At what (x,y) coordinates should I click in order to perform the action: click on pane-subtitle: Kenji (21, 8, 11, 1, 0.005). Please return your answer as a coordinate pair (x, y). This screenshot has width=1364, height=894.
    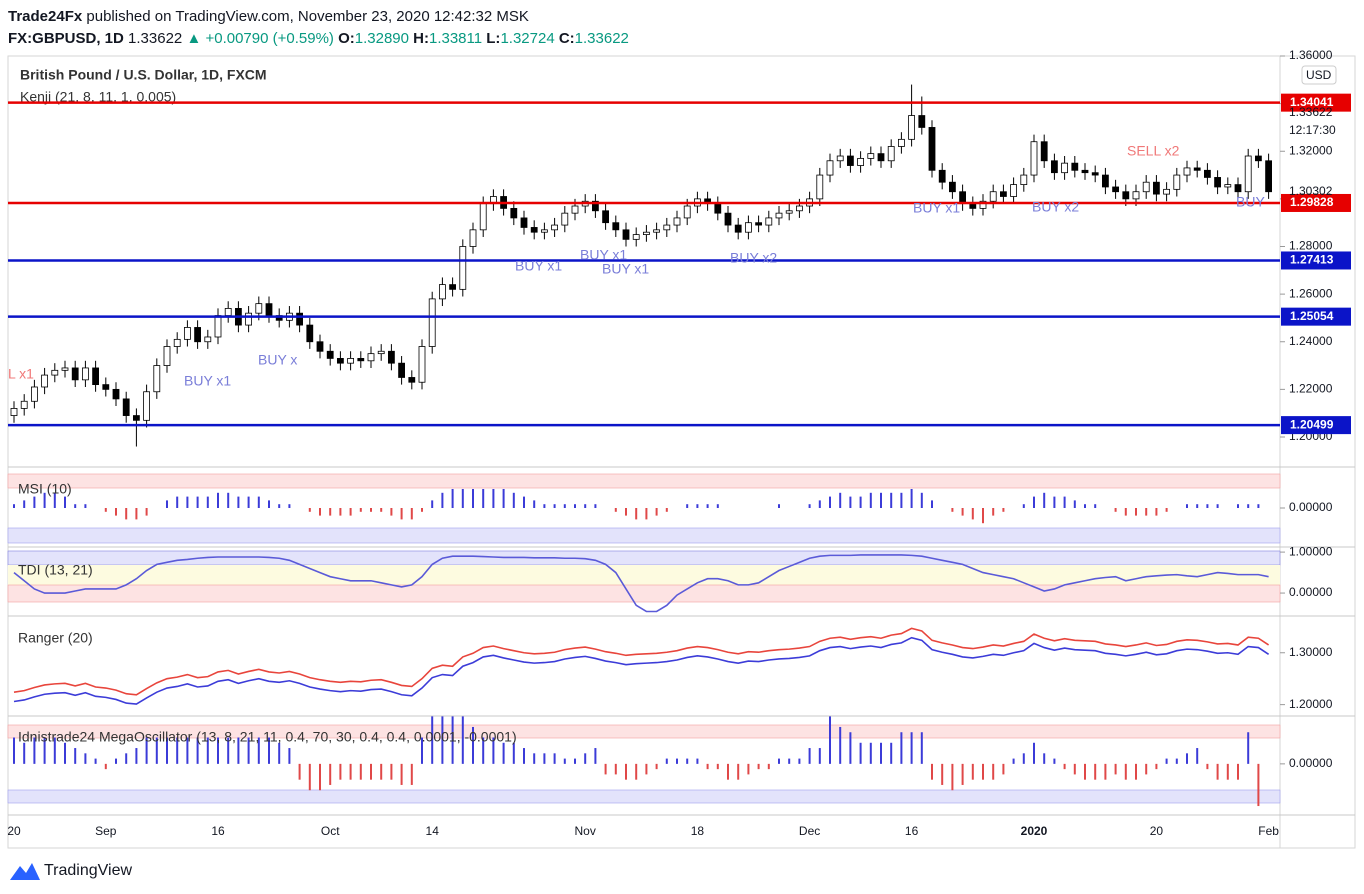
    Looking at the image, I should click on (98, 97).